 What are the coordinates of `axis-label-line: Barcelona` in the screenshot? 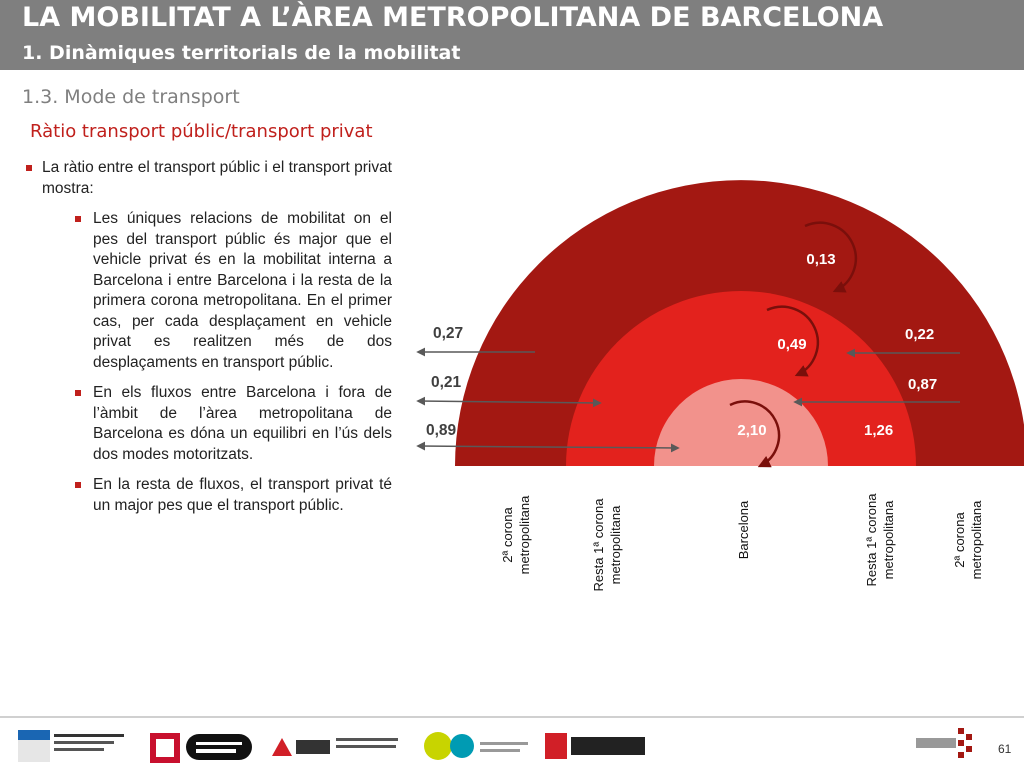 It's located at (743, 529).